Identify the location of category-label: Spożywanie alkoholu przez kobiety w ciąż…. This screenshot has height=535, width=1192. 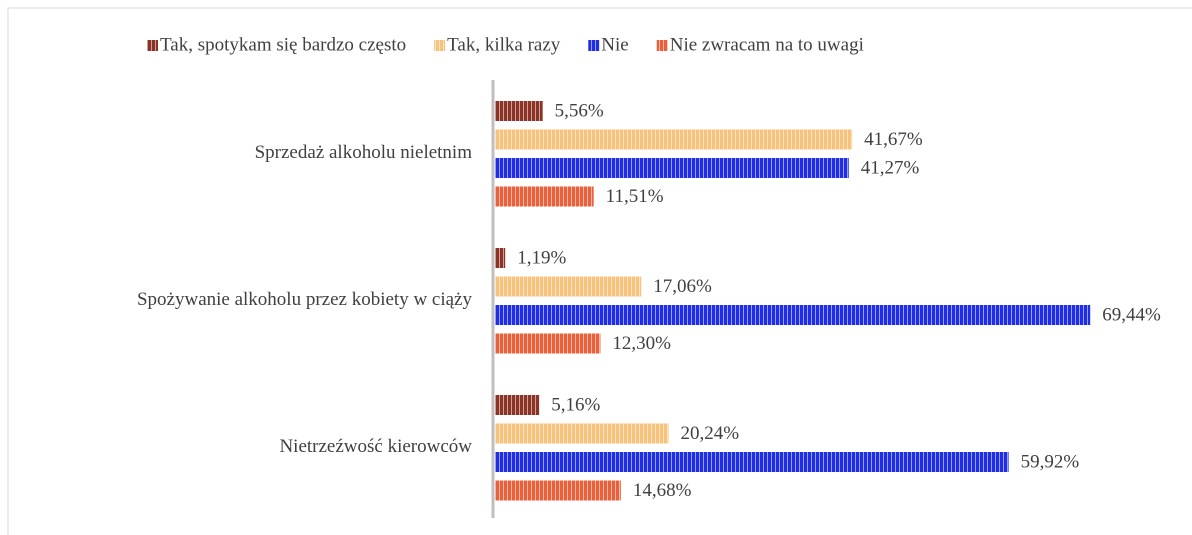
(305, 299).